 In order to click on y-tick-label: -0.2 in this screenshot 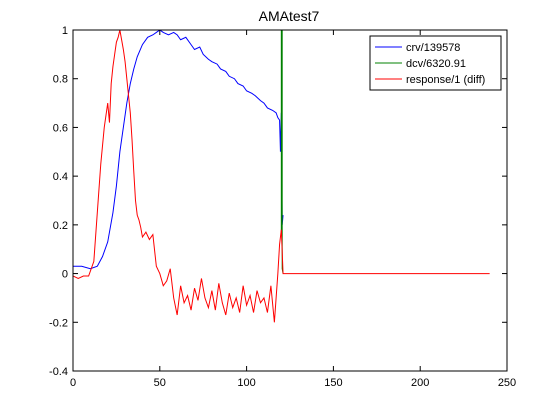, I will do `click(58, 323)`.